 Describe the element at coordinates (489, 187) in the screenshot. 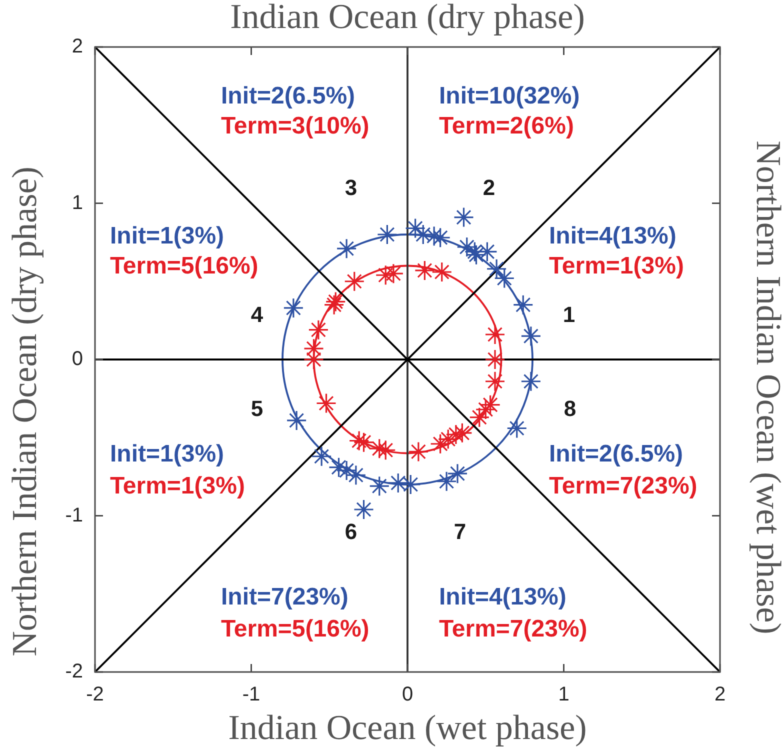

I see `annotation: 2` at that location.